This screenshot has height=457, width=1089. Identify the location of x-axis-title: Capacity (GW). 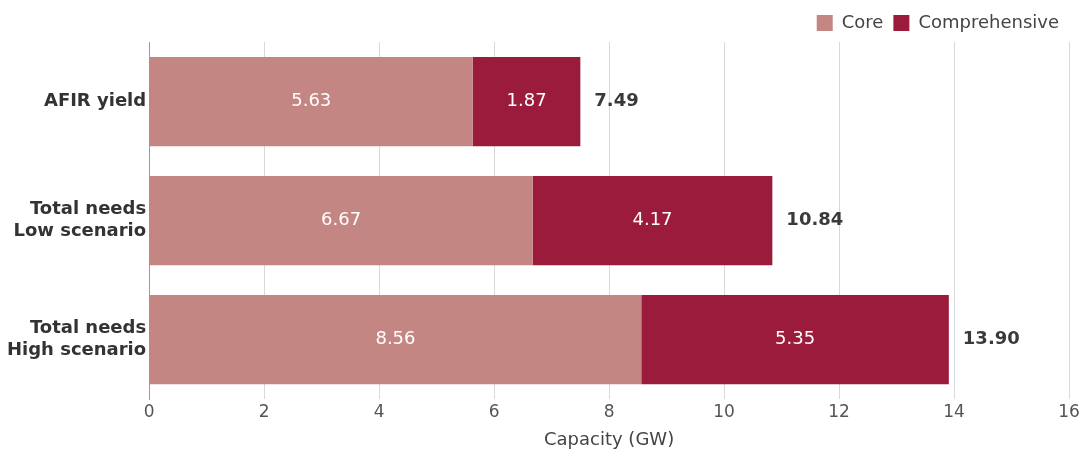
(609, 438).